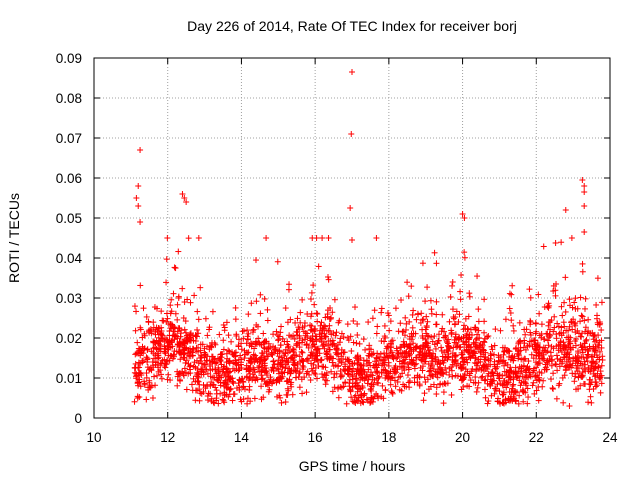 This screenshot has width=640, height=480. What do you see at coordinates (69, 98) in the screenshot?
I see `y-tick-label: 0.08` at bounding box center [69, 98].